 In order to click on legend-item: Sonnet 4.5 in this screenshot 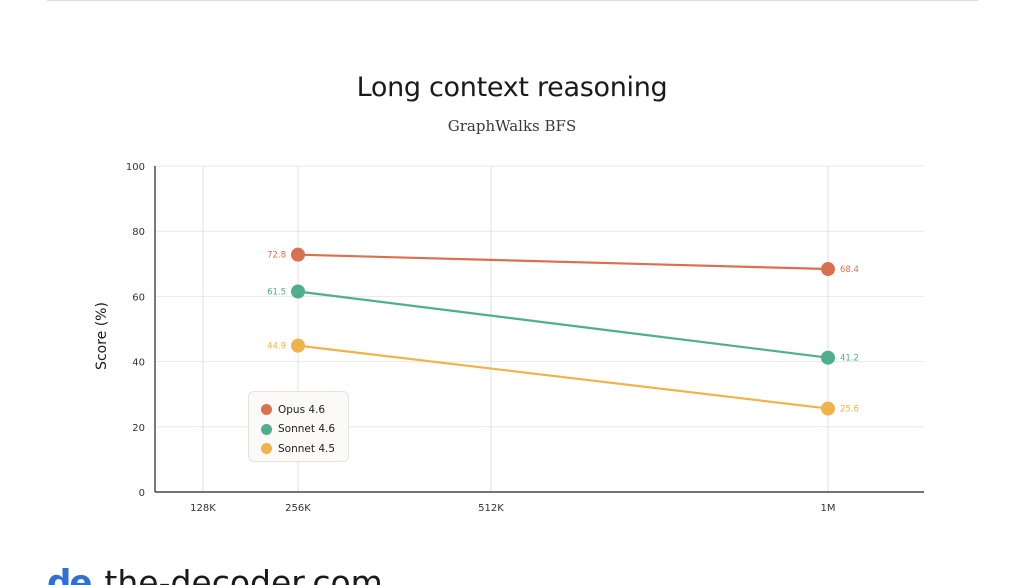, I will do `click(304, 449)`.